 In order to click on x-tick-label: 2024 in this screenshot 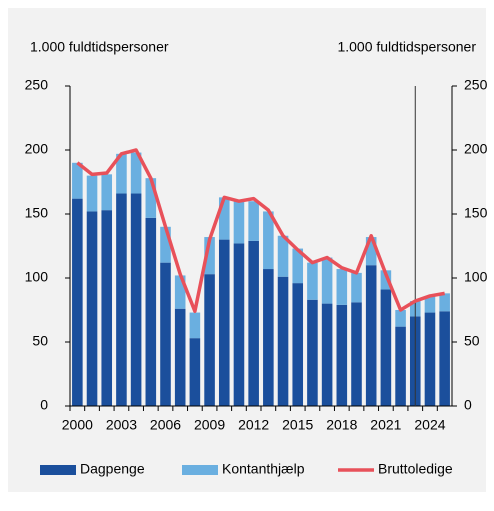, I will do `click(429, 425)`.